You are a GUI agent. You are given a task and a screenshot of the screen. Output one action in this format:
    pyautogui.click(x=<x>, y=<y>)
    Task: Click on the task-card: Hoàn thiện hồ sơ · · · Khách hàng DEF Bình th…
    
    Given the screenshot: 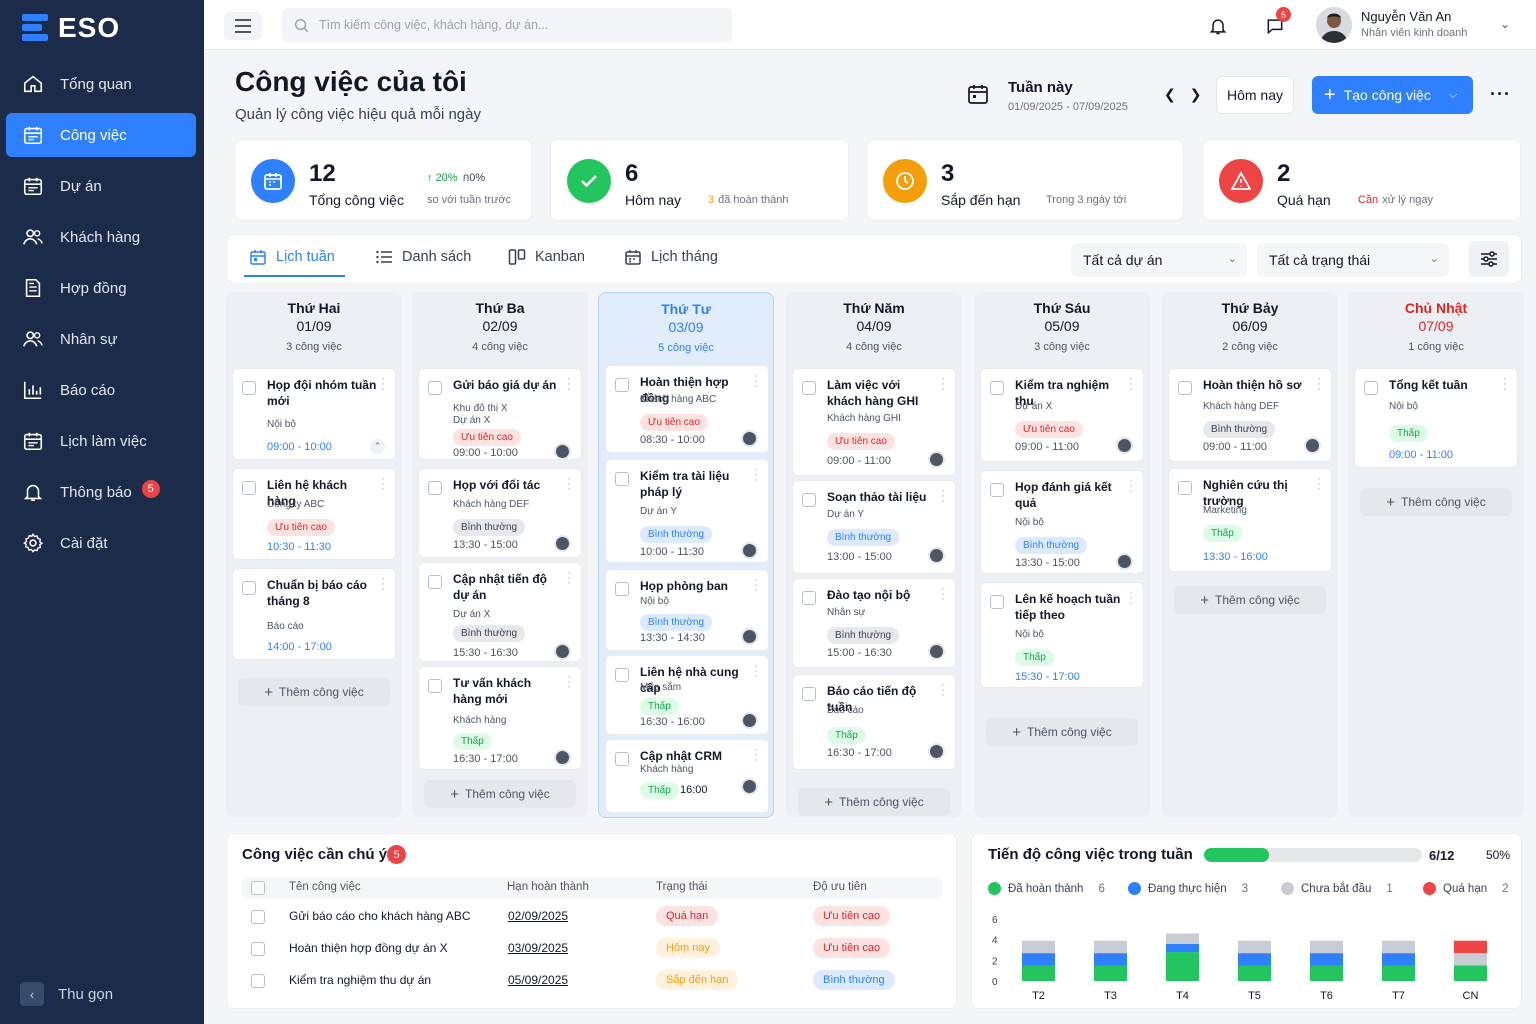 What is the action you would take?
    pyautogui.click(x=1250, y=415)
    